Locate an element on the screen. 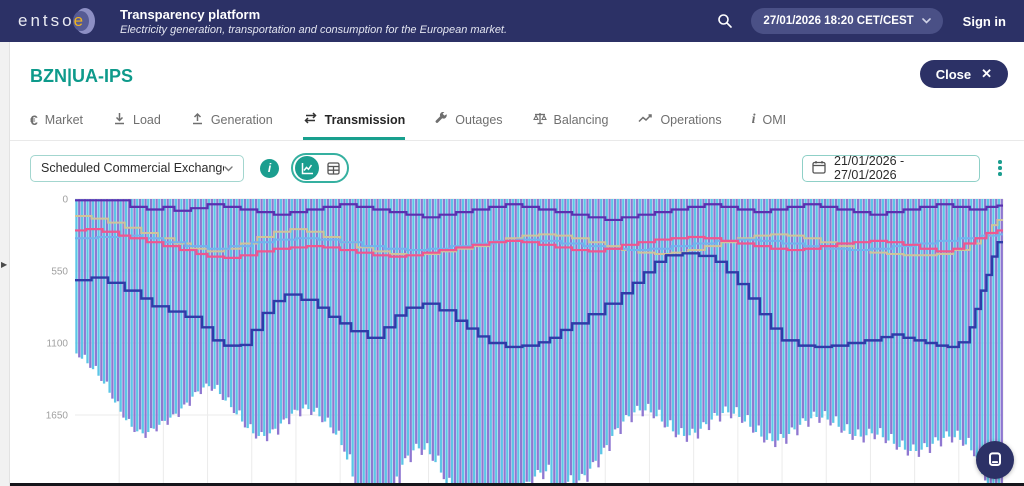  svg-text: 1100 is located at coordinates (57, 344).